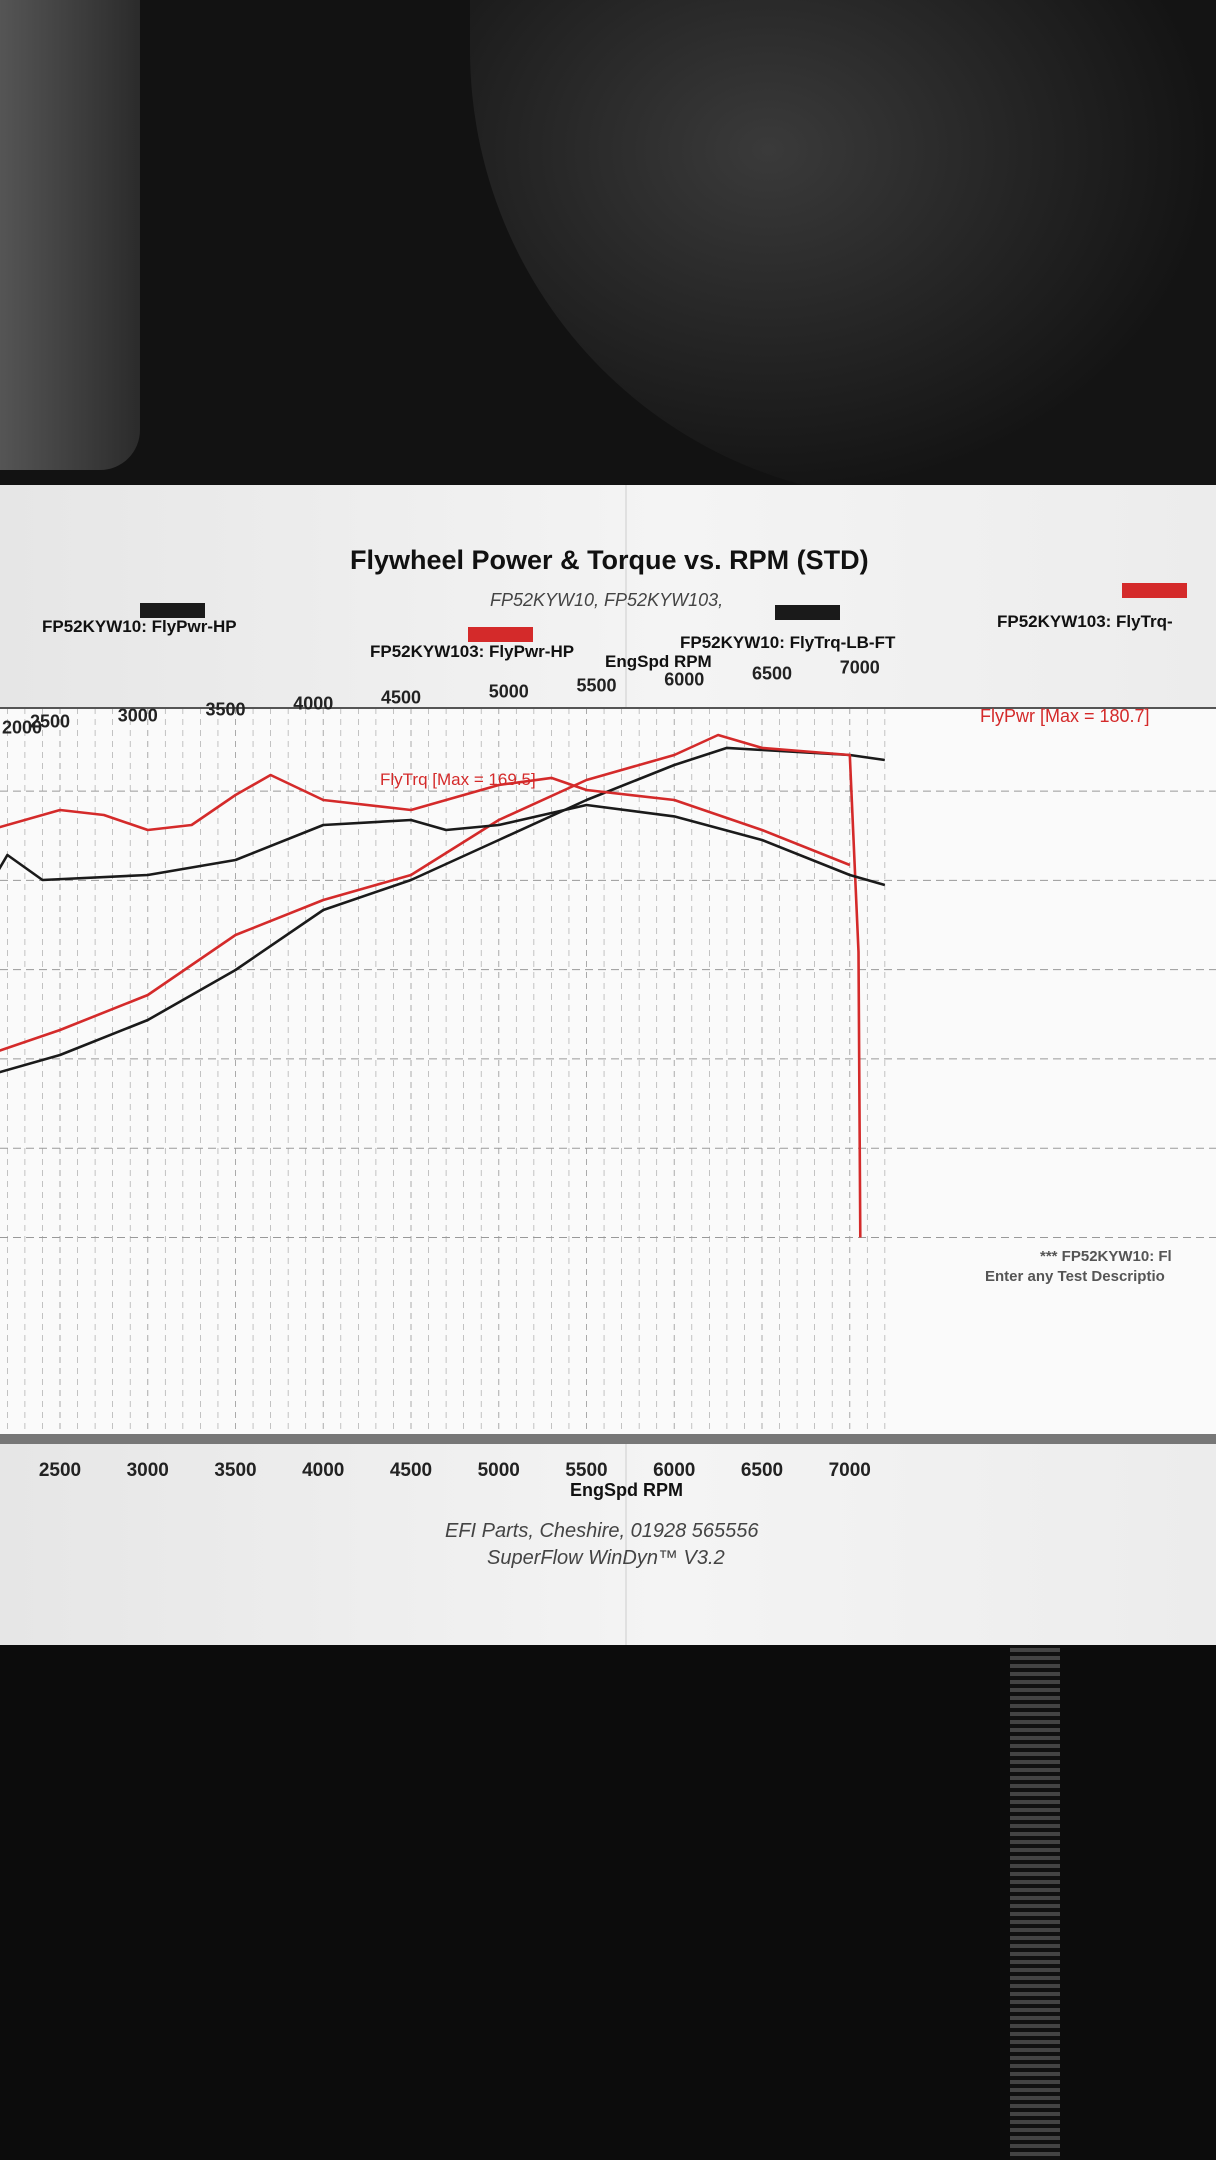 This screenshot has height=2160, width=1216. Describe the element at coordinates (138, 716) in the screenshot. I see `x-tick-label-top: 3000` at that location.